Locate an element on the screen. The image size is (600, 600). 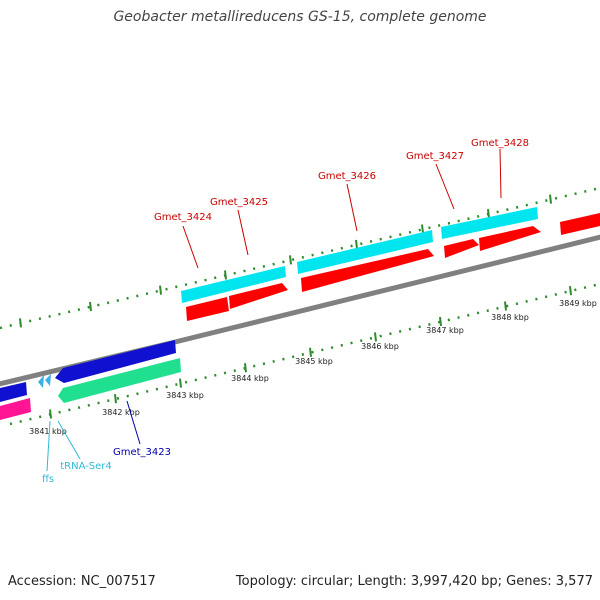
gene-label-gmet-3425: Gmet_3425 is located at coordinates (239, 202).